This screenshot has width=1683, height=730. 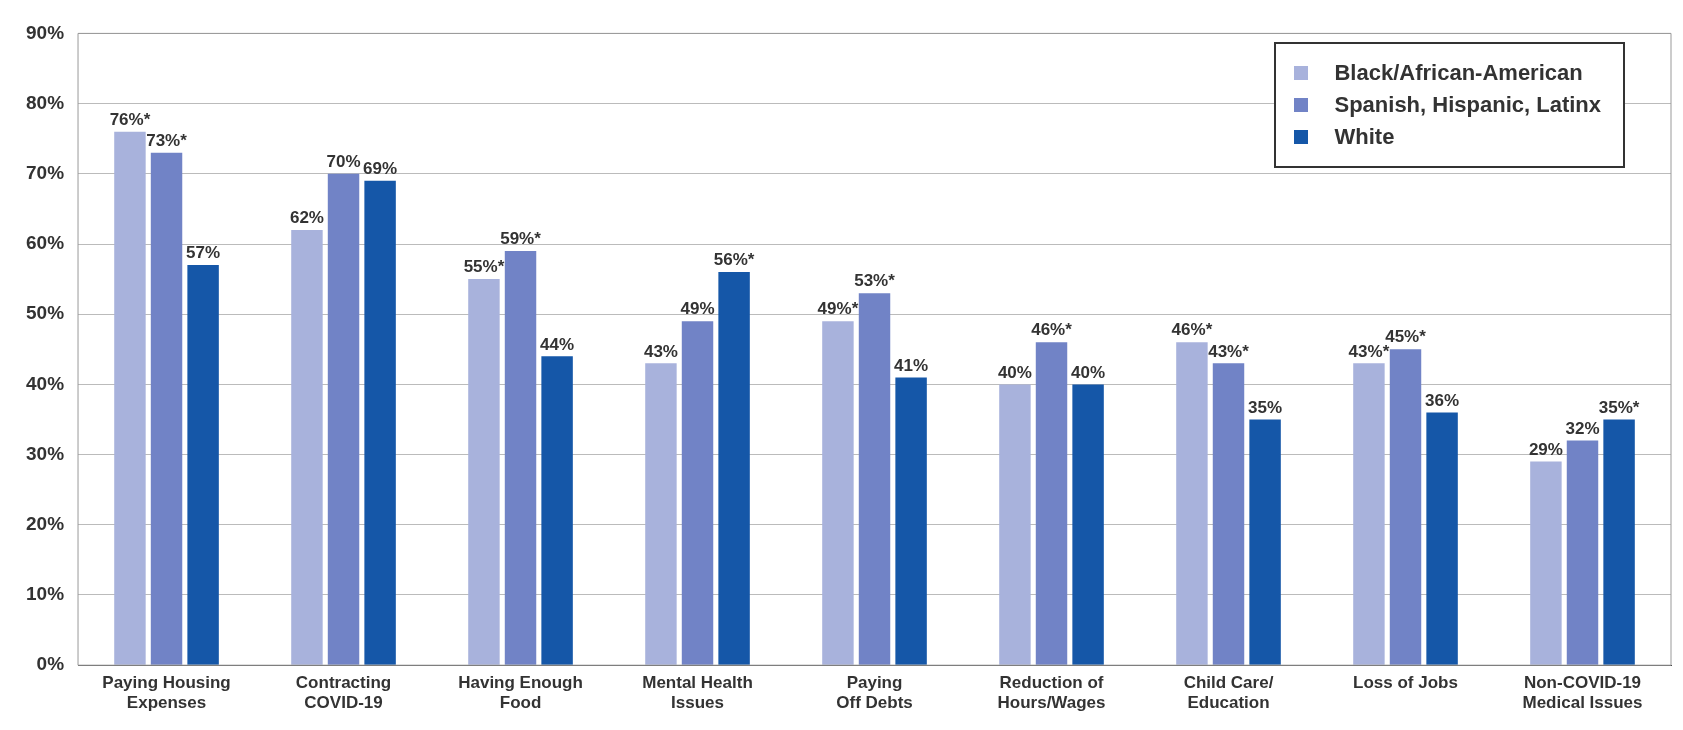 What do you see at coordinates (1442, 400) in the screenshot?
I see `data-label: 36%` at bounding box center [1442, 400].